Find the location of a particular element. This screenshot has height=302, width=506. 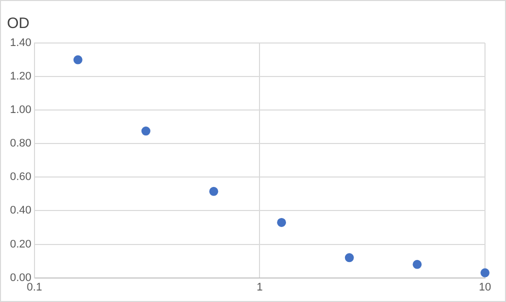

x-tick-label: 10 is located at coordinates (485, 287).